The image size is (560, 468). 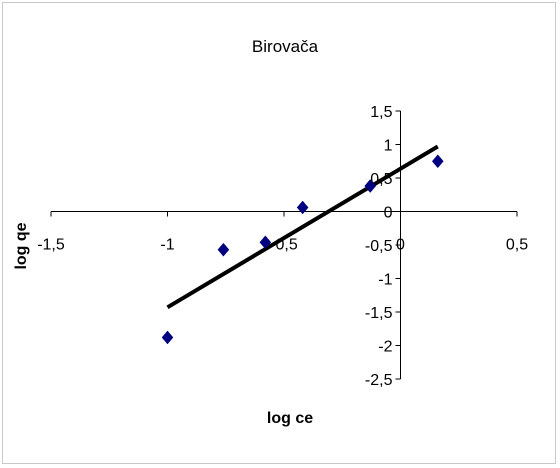 What do you see at coordinates (517, 245) in the screenshot?
I see `x-tick-label: 0,5` at bounding box center [517, 245].